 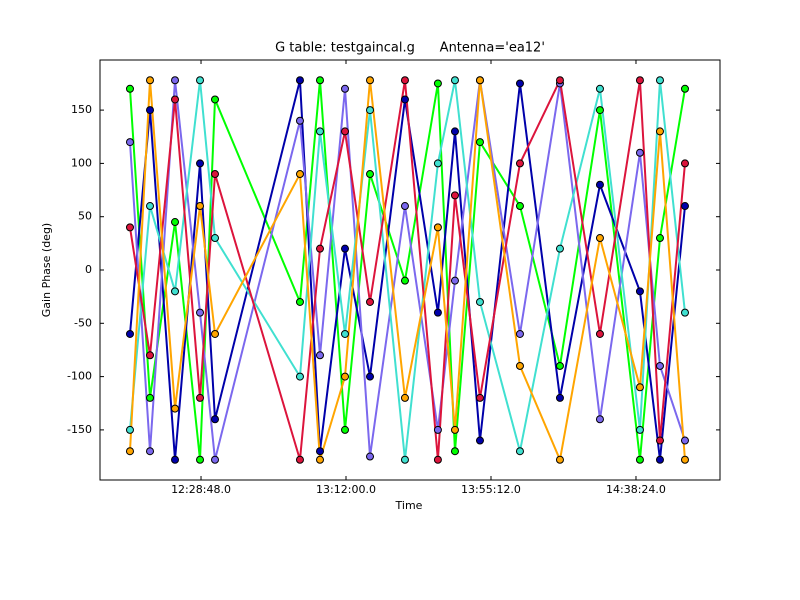 What do you see at coordinates (79, 376) in the screenshot?
I see `y-tick-label: -100` at bounding box center [79, 376].